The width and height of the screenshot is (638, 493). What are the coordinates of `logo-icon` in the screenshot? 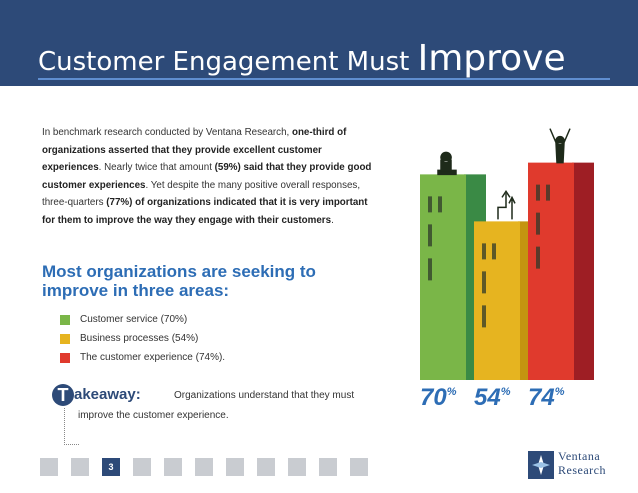 It's located at (541, 465).